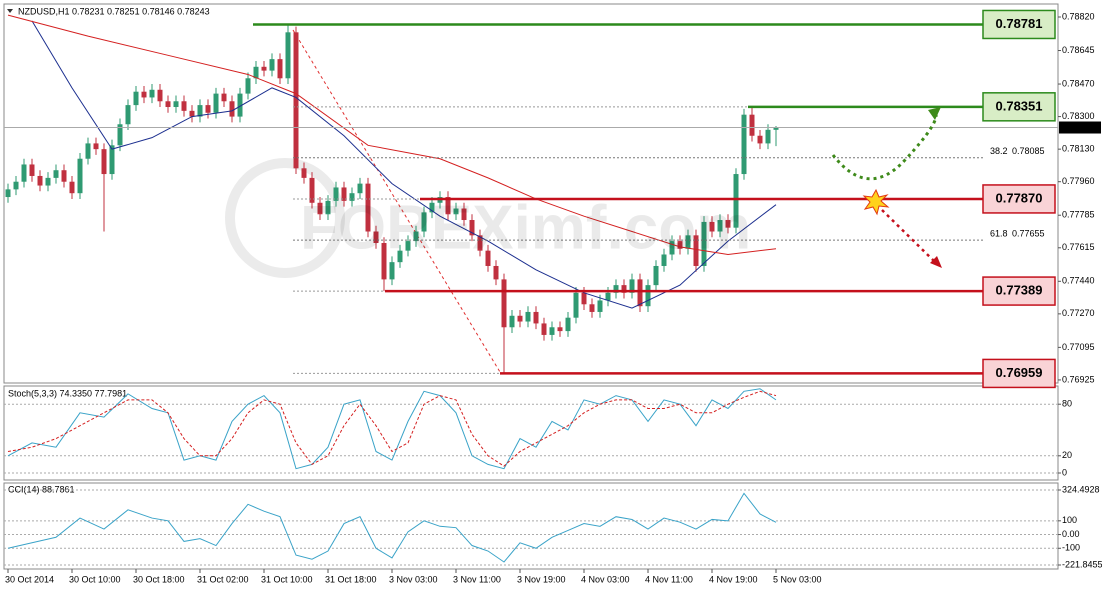 Image resolution: width=1102 pixels, height=591 pixels. Describe the element at coordinates (1078, 281) in the screenshot. I see `y-tick-label: 0.77440` at that location.